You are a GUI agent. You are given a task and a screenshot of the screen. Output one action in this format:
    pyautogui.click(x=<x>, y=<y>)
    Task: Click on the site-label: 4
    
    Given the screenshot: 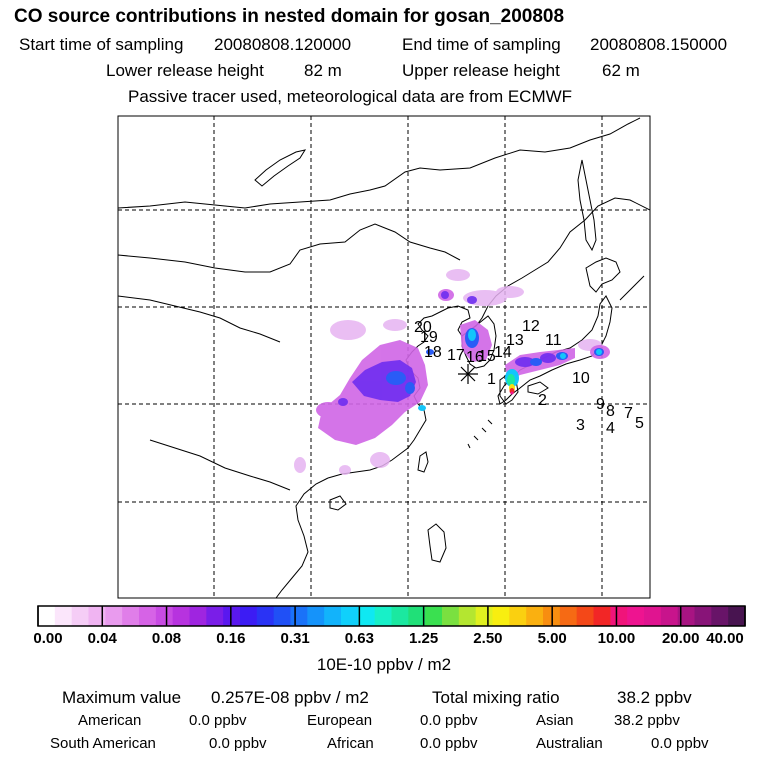 What is the action you would take?
    pyautogui.click(x=610, y=428)
    